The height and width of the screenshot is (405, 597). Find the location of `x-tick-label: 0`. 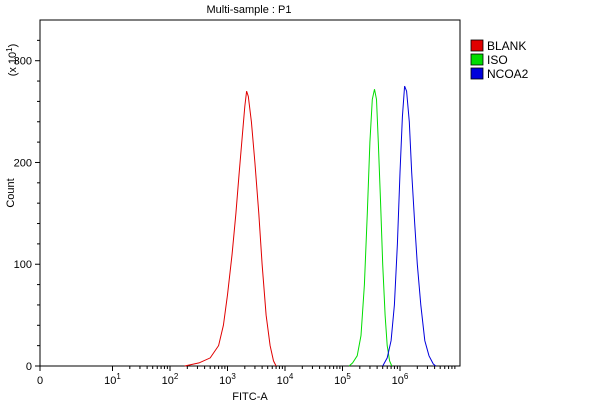

x-tick-label: 0 is located at coordinates (40, 381).